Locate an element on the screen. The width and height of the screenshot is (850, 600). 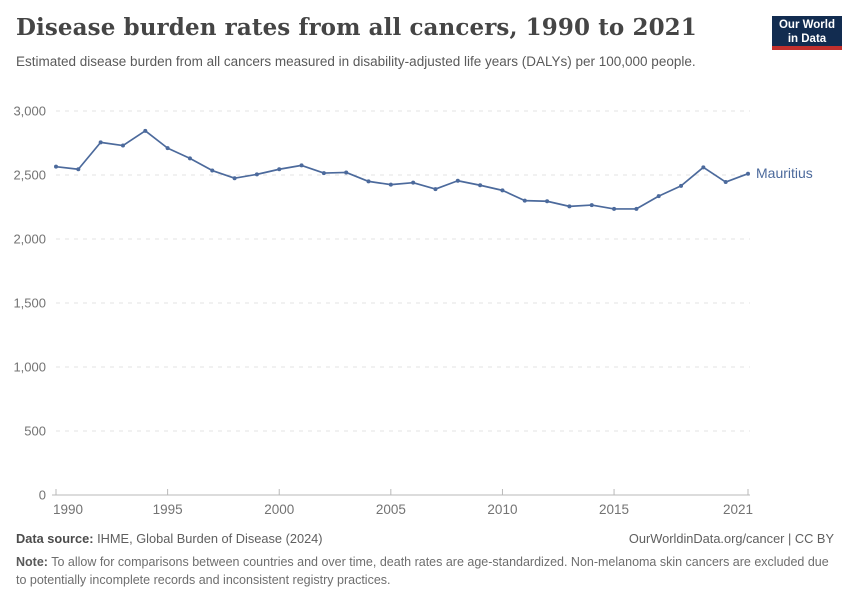
y-axis-tick-label: 0 is located at coordinates (42, 495).